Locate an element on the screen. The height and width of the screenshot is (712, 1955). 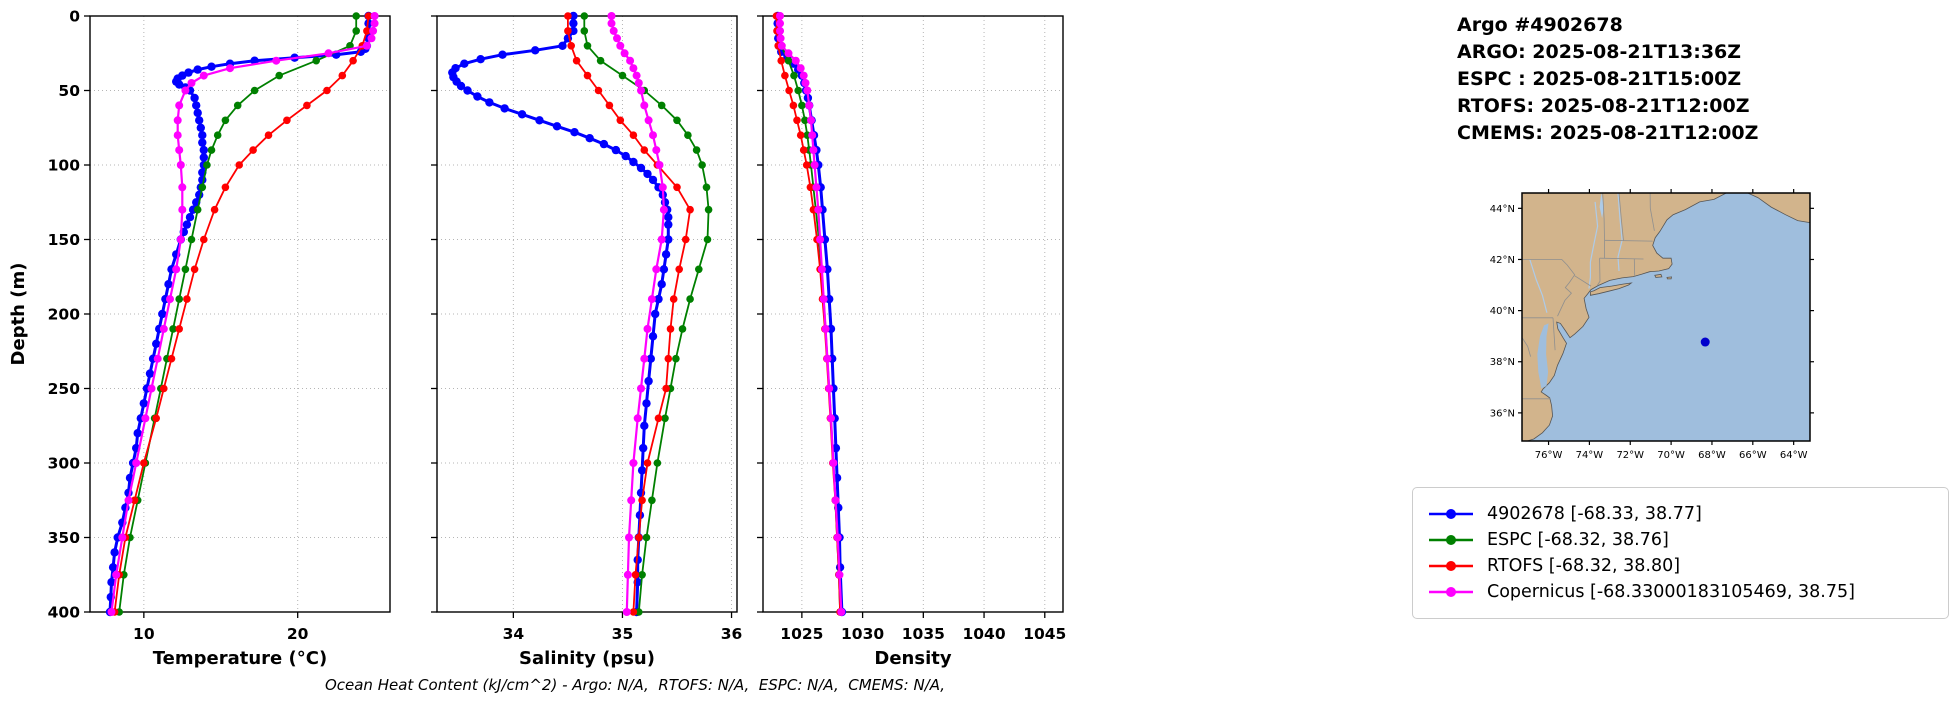
map-lon-label: 70°W is located at coordinates (1671, 455).